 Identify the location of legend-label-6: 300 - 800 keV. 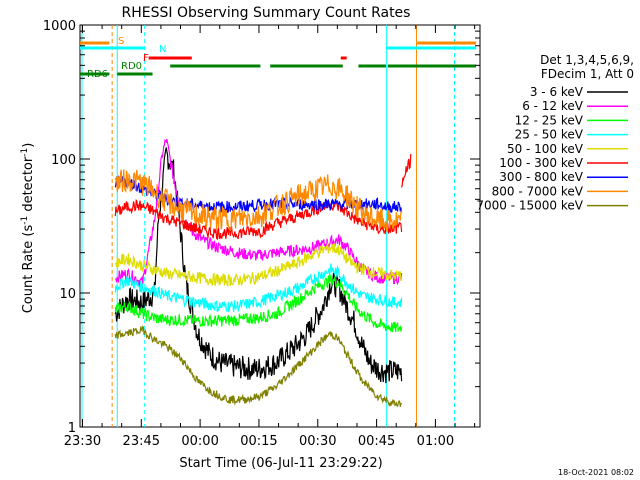
(541, 177).